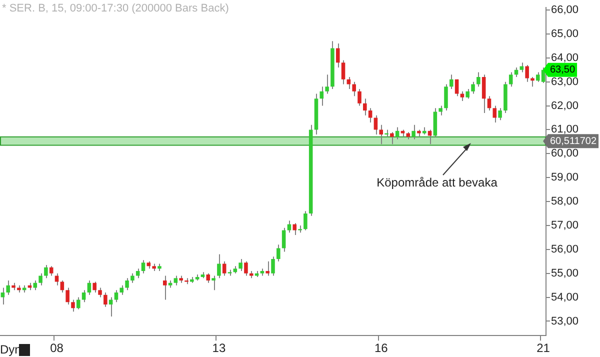 The image size is (600, 357). What do you see at coordinates (565, 297) in the screenshot?
I see `y-tick-label: 54,00` at bounding box center [565, 297].